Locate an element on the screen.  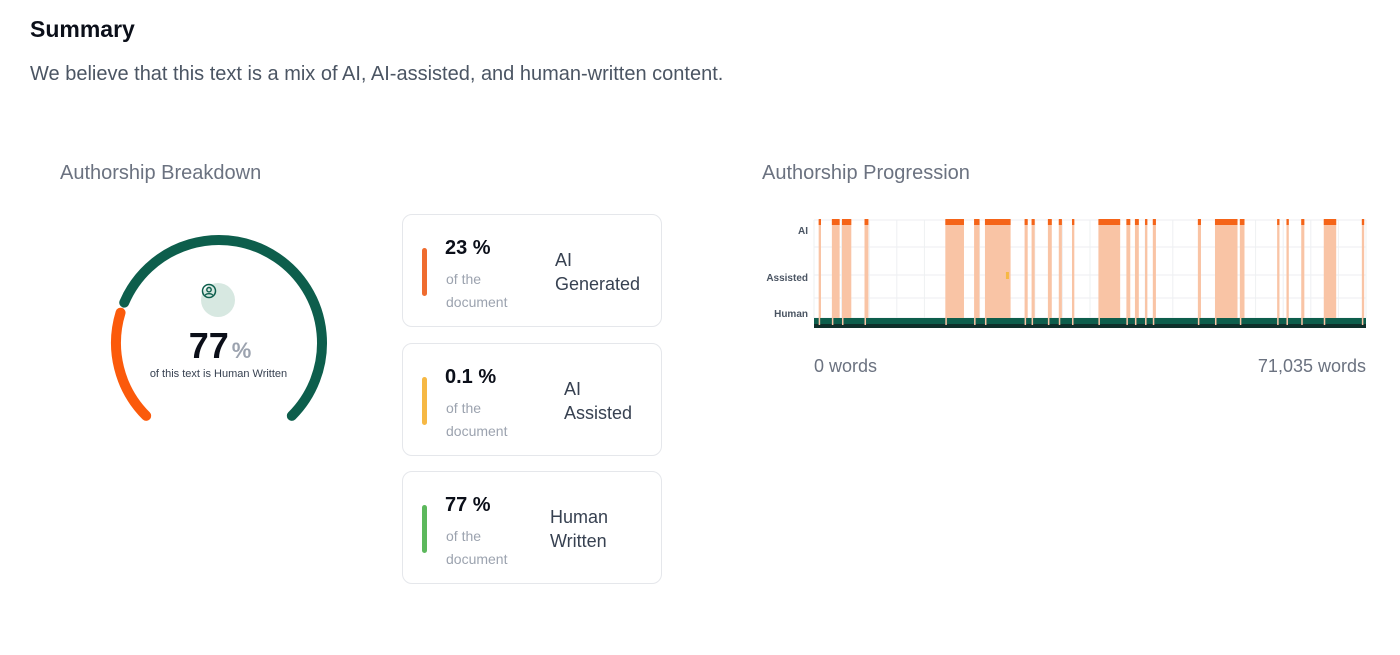
human-written-color-bar is located at coordinates (424, 529).